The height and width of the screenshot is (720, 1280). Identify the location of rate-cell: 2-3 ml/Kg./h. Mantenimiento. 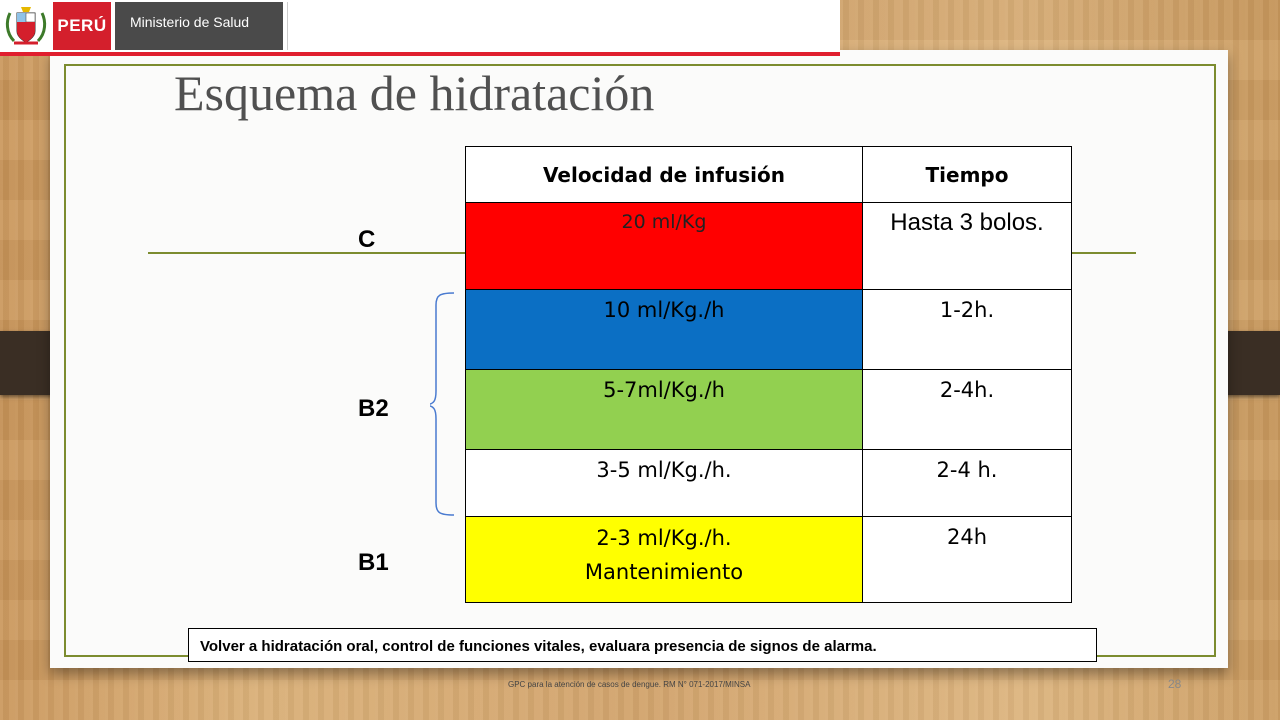
(664, 559).